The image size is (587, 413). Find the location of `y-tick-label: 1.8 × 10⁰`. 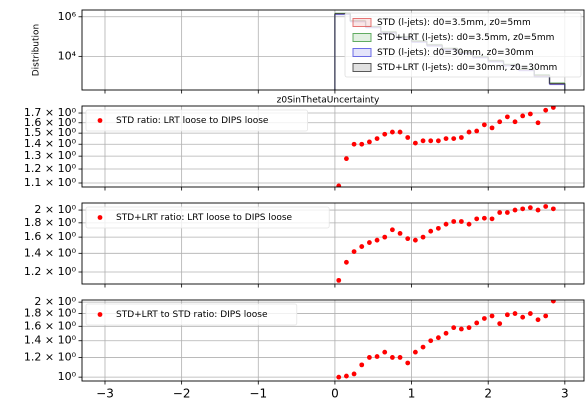

y-tick-label: 1.8 × 10⁰ is located at coordinates (50, 222).